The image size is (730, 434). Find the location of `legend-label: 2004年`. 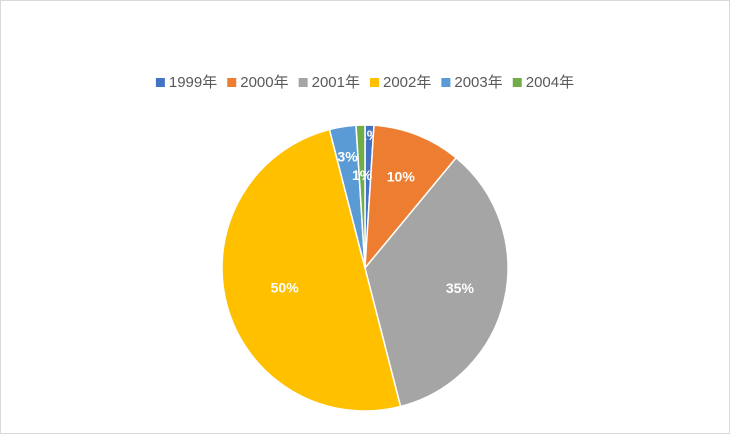

legend-label: 2004年 is located at coordinates (550, 82).